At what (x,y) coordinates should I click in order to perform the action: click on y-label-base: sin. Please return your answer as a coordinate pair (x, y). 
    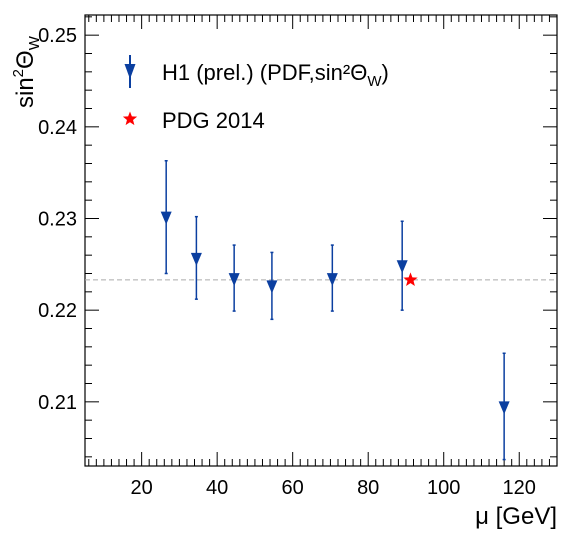
    Looking at the image, I should click on (25, 92).